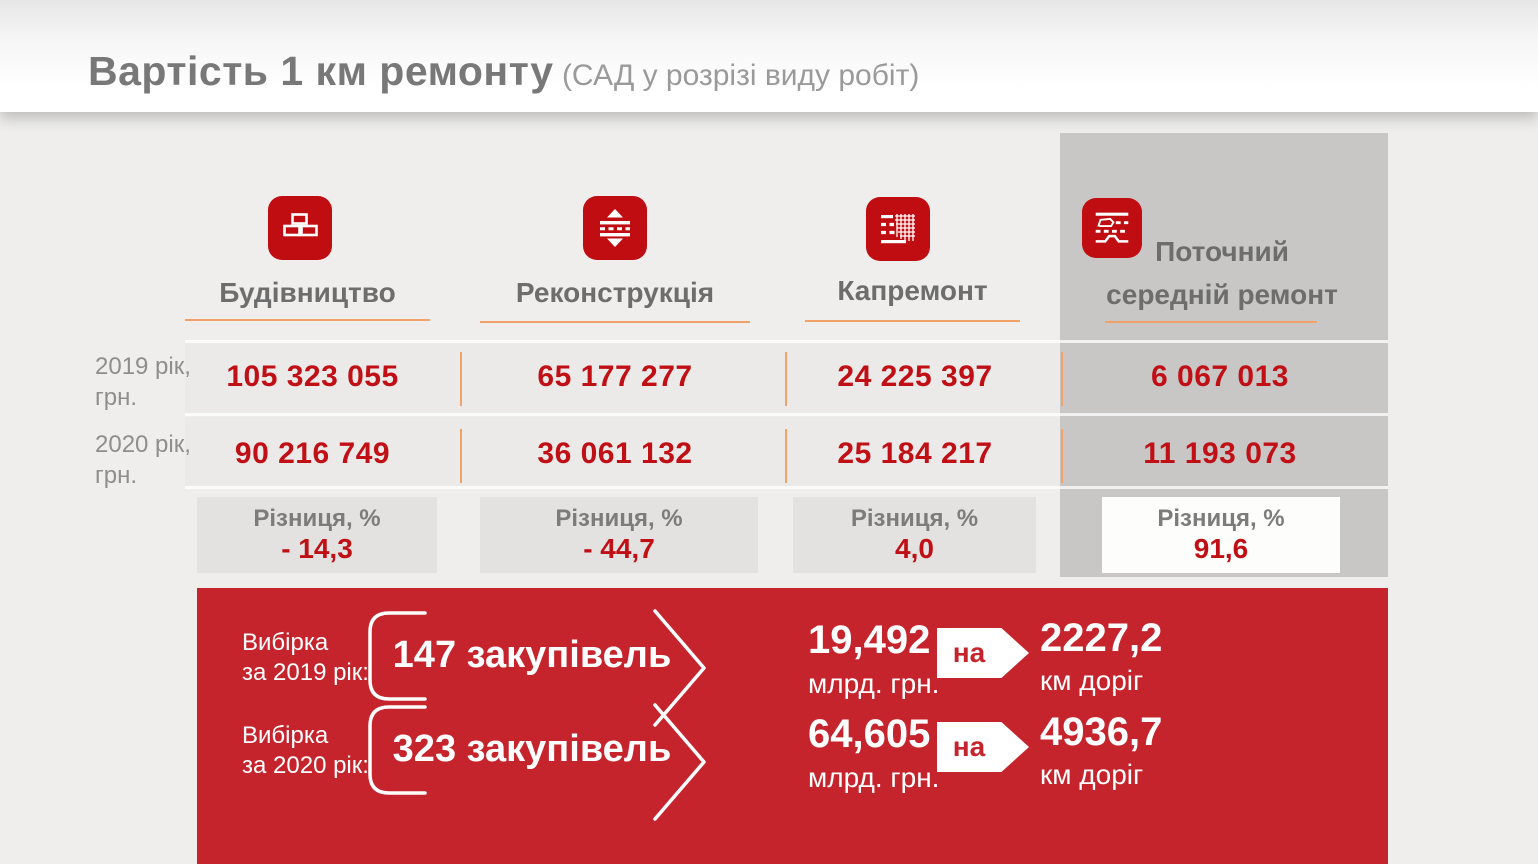 The image size is (1538, 864). What do you see at coordinates (874, 683) in the screenshot?
I see `banner-amount-unit-2019: млрд. грн.` at bounding box center [874, 683].